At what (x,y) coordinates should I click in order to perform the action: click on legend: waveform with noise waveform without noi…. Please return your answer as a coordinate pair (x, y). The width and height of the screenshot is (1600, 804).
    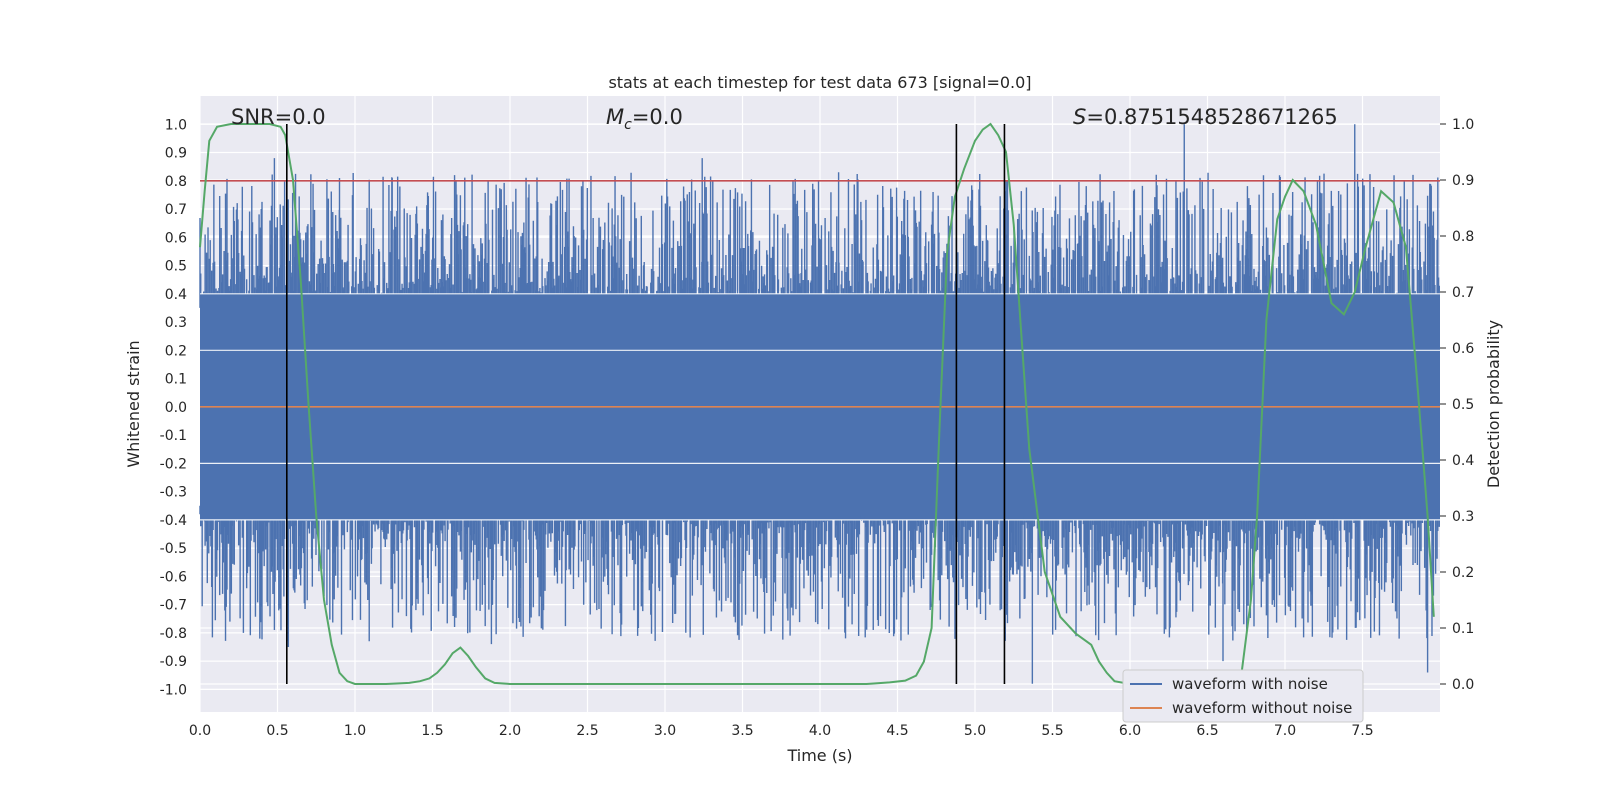
    Looking at the image, I should click on (1243, 696).